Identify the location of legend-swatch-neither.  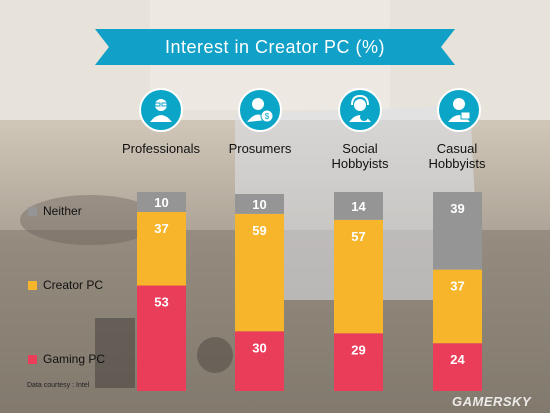
(32, 211).